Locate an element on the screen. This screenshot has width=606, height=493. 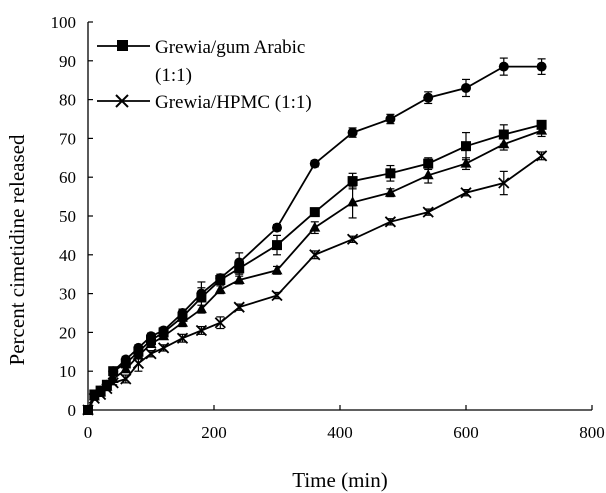
y-tick-label: 40 is located at coordinates (67, 255).